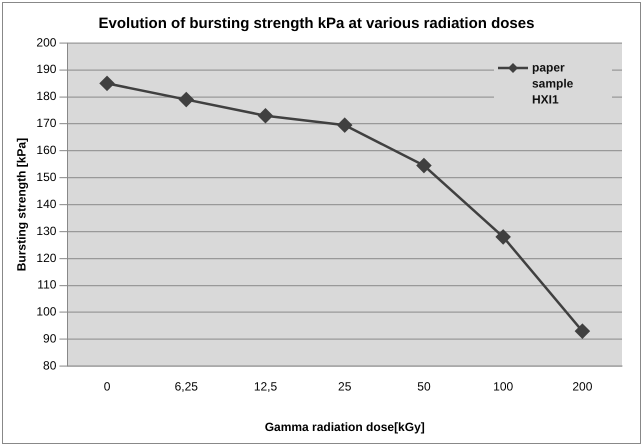 The height and width of the screenshot is (446, 643). Describe the element at coordinates (46, 42) in the screenshot. I see `y-tick-label: 200` at that location.